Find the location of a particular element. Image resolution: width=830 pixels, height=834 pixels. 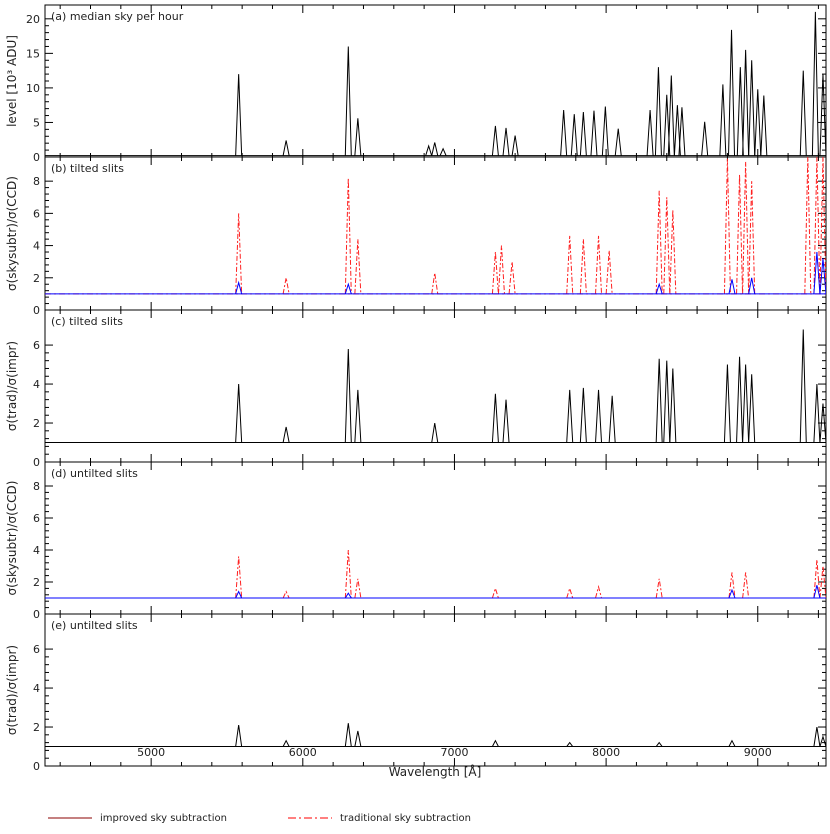

x-tick-label: 8000 is located at coordinates (606, 752).